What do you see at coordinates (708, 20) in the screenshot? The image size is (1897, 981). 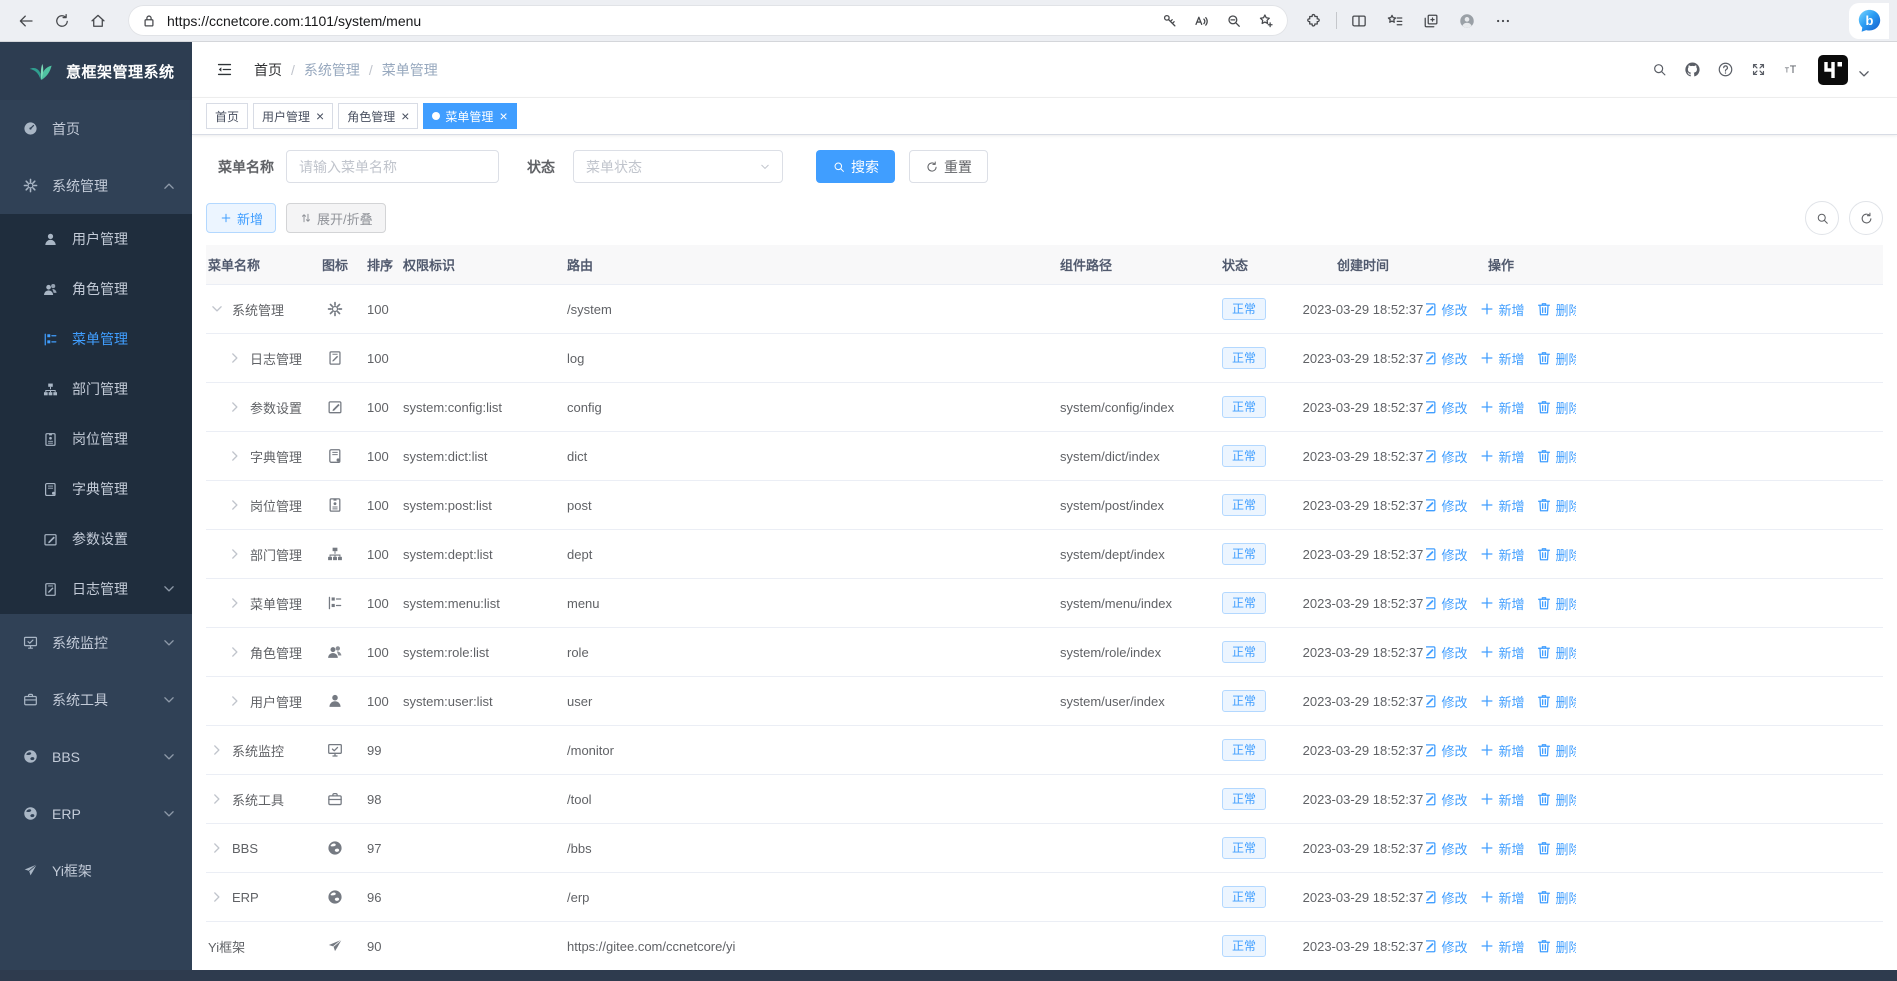 I see `address-bar: https://ccnetcore.com:1101/system/menu` at bounding box center [708, 20].